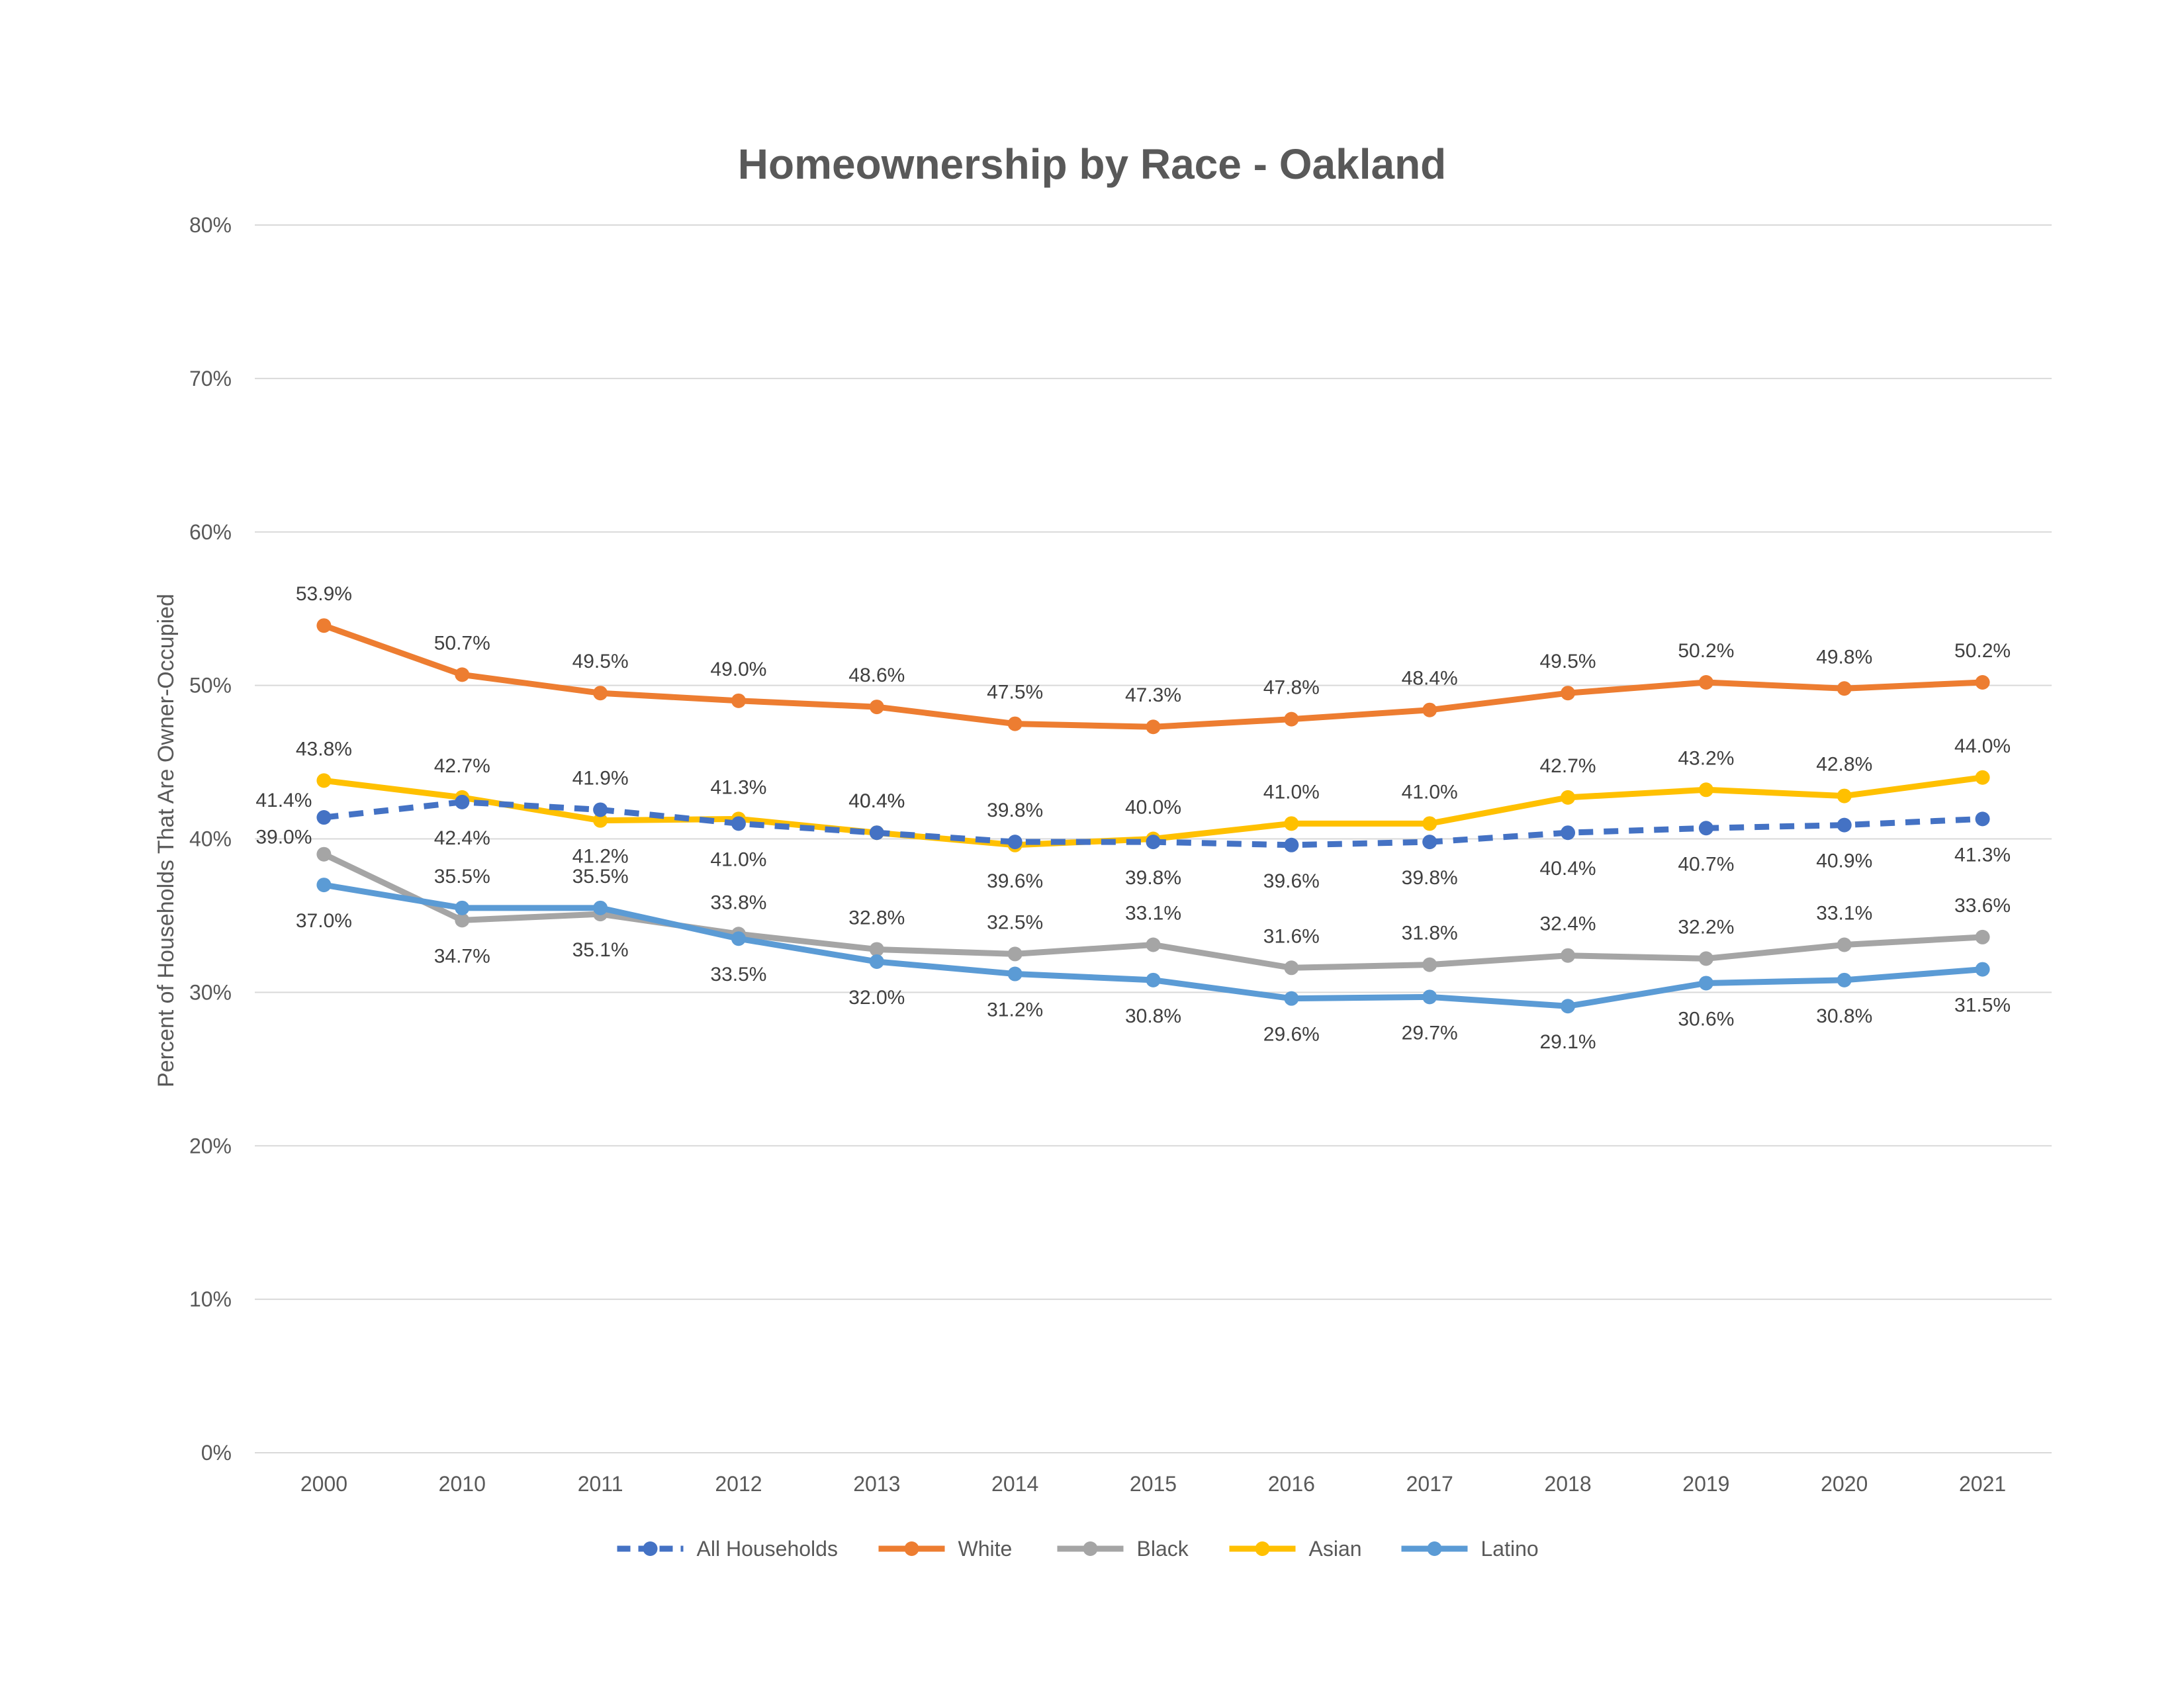  What do you see at coordinates (1982, 1484) in the screenshot?
I see `x-tick-label: 2021` at bounding box center [1982, 1484].